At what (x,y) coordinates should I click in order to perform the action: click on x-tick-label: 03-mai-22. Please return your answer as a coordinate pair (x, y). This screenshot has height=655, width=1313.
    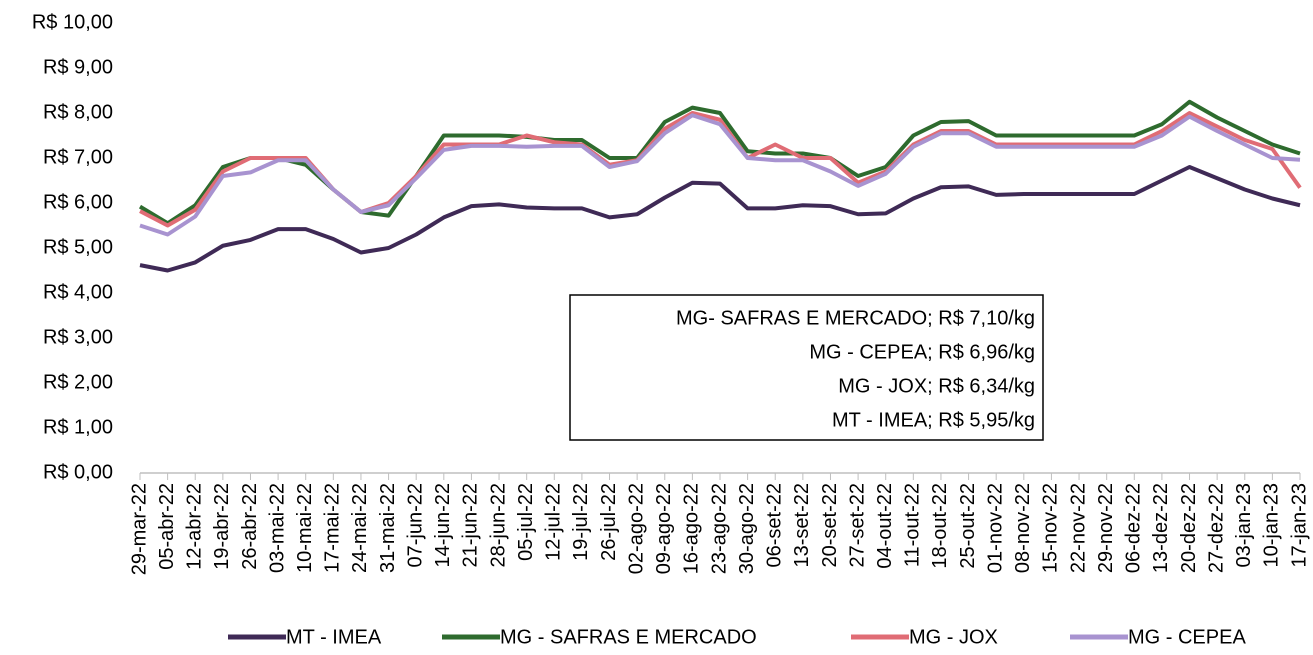
    Looking at the image, I should click on (277, 528).